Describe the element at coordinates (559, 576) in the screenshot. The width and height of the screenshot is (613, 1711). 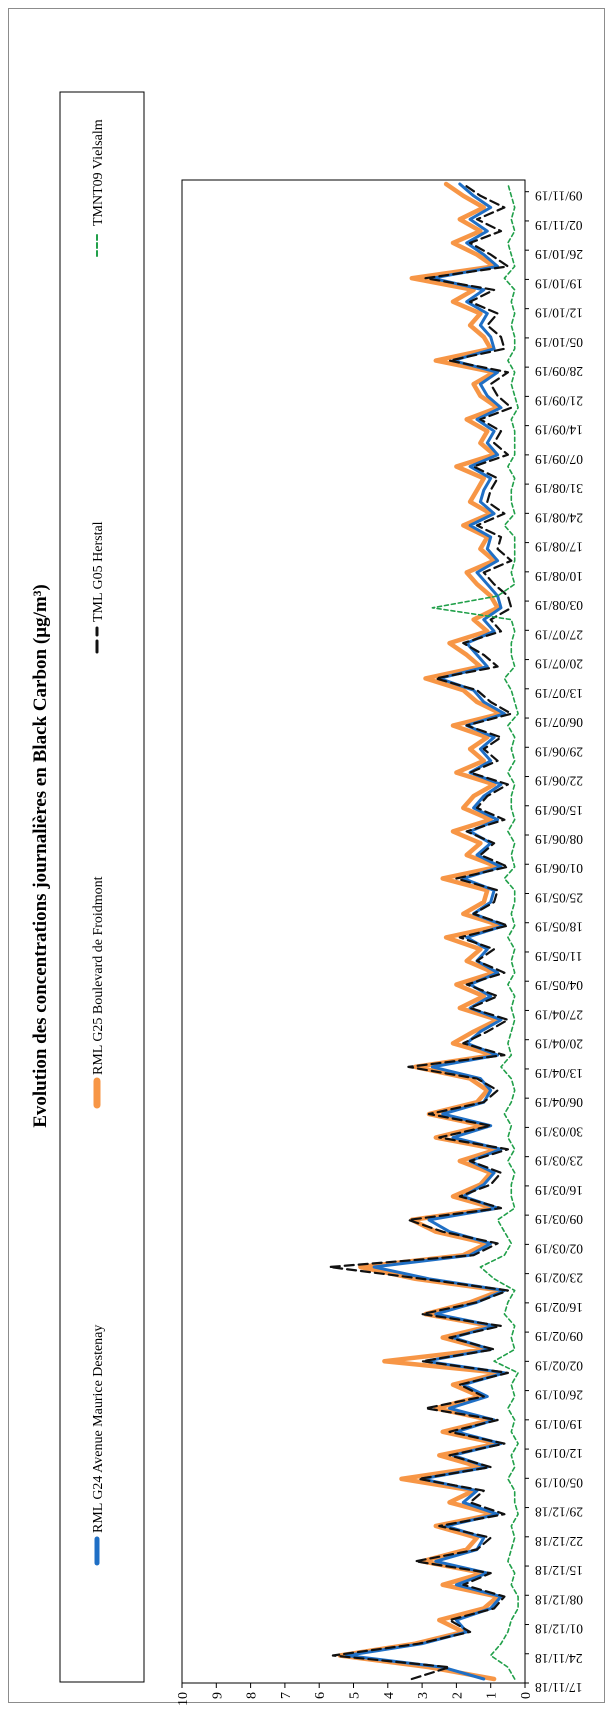
I see `x-tick-label: 10/08/19` at that location.